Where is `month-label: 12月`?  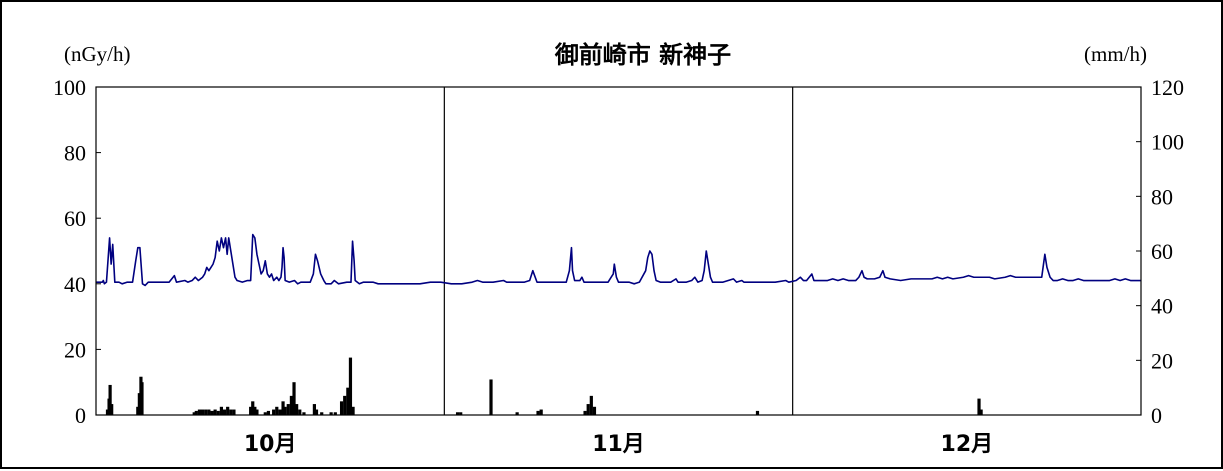
month-label: 12月 is located at coordinates (967, 444).